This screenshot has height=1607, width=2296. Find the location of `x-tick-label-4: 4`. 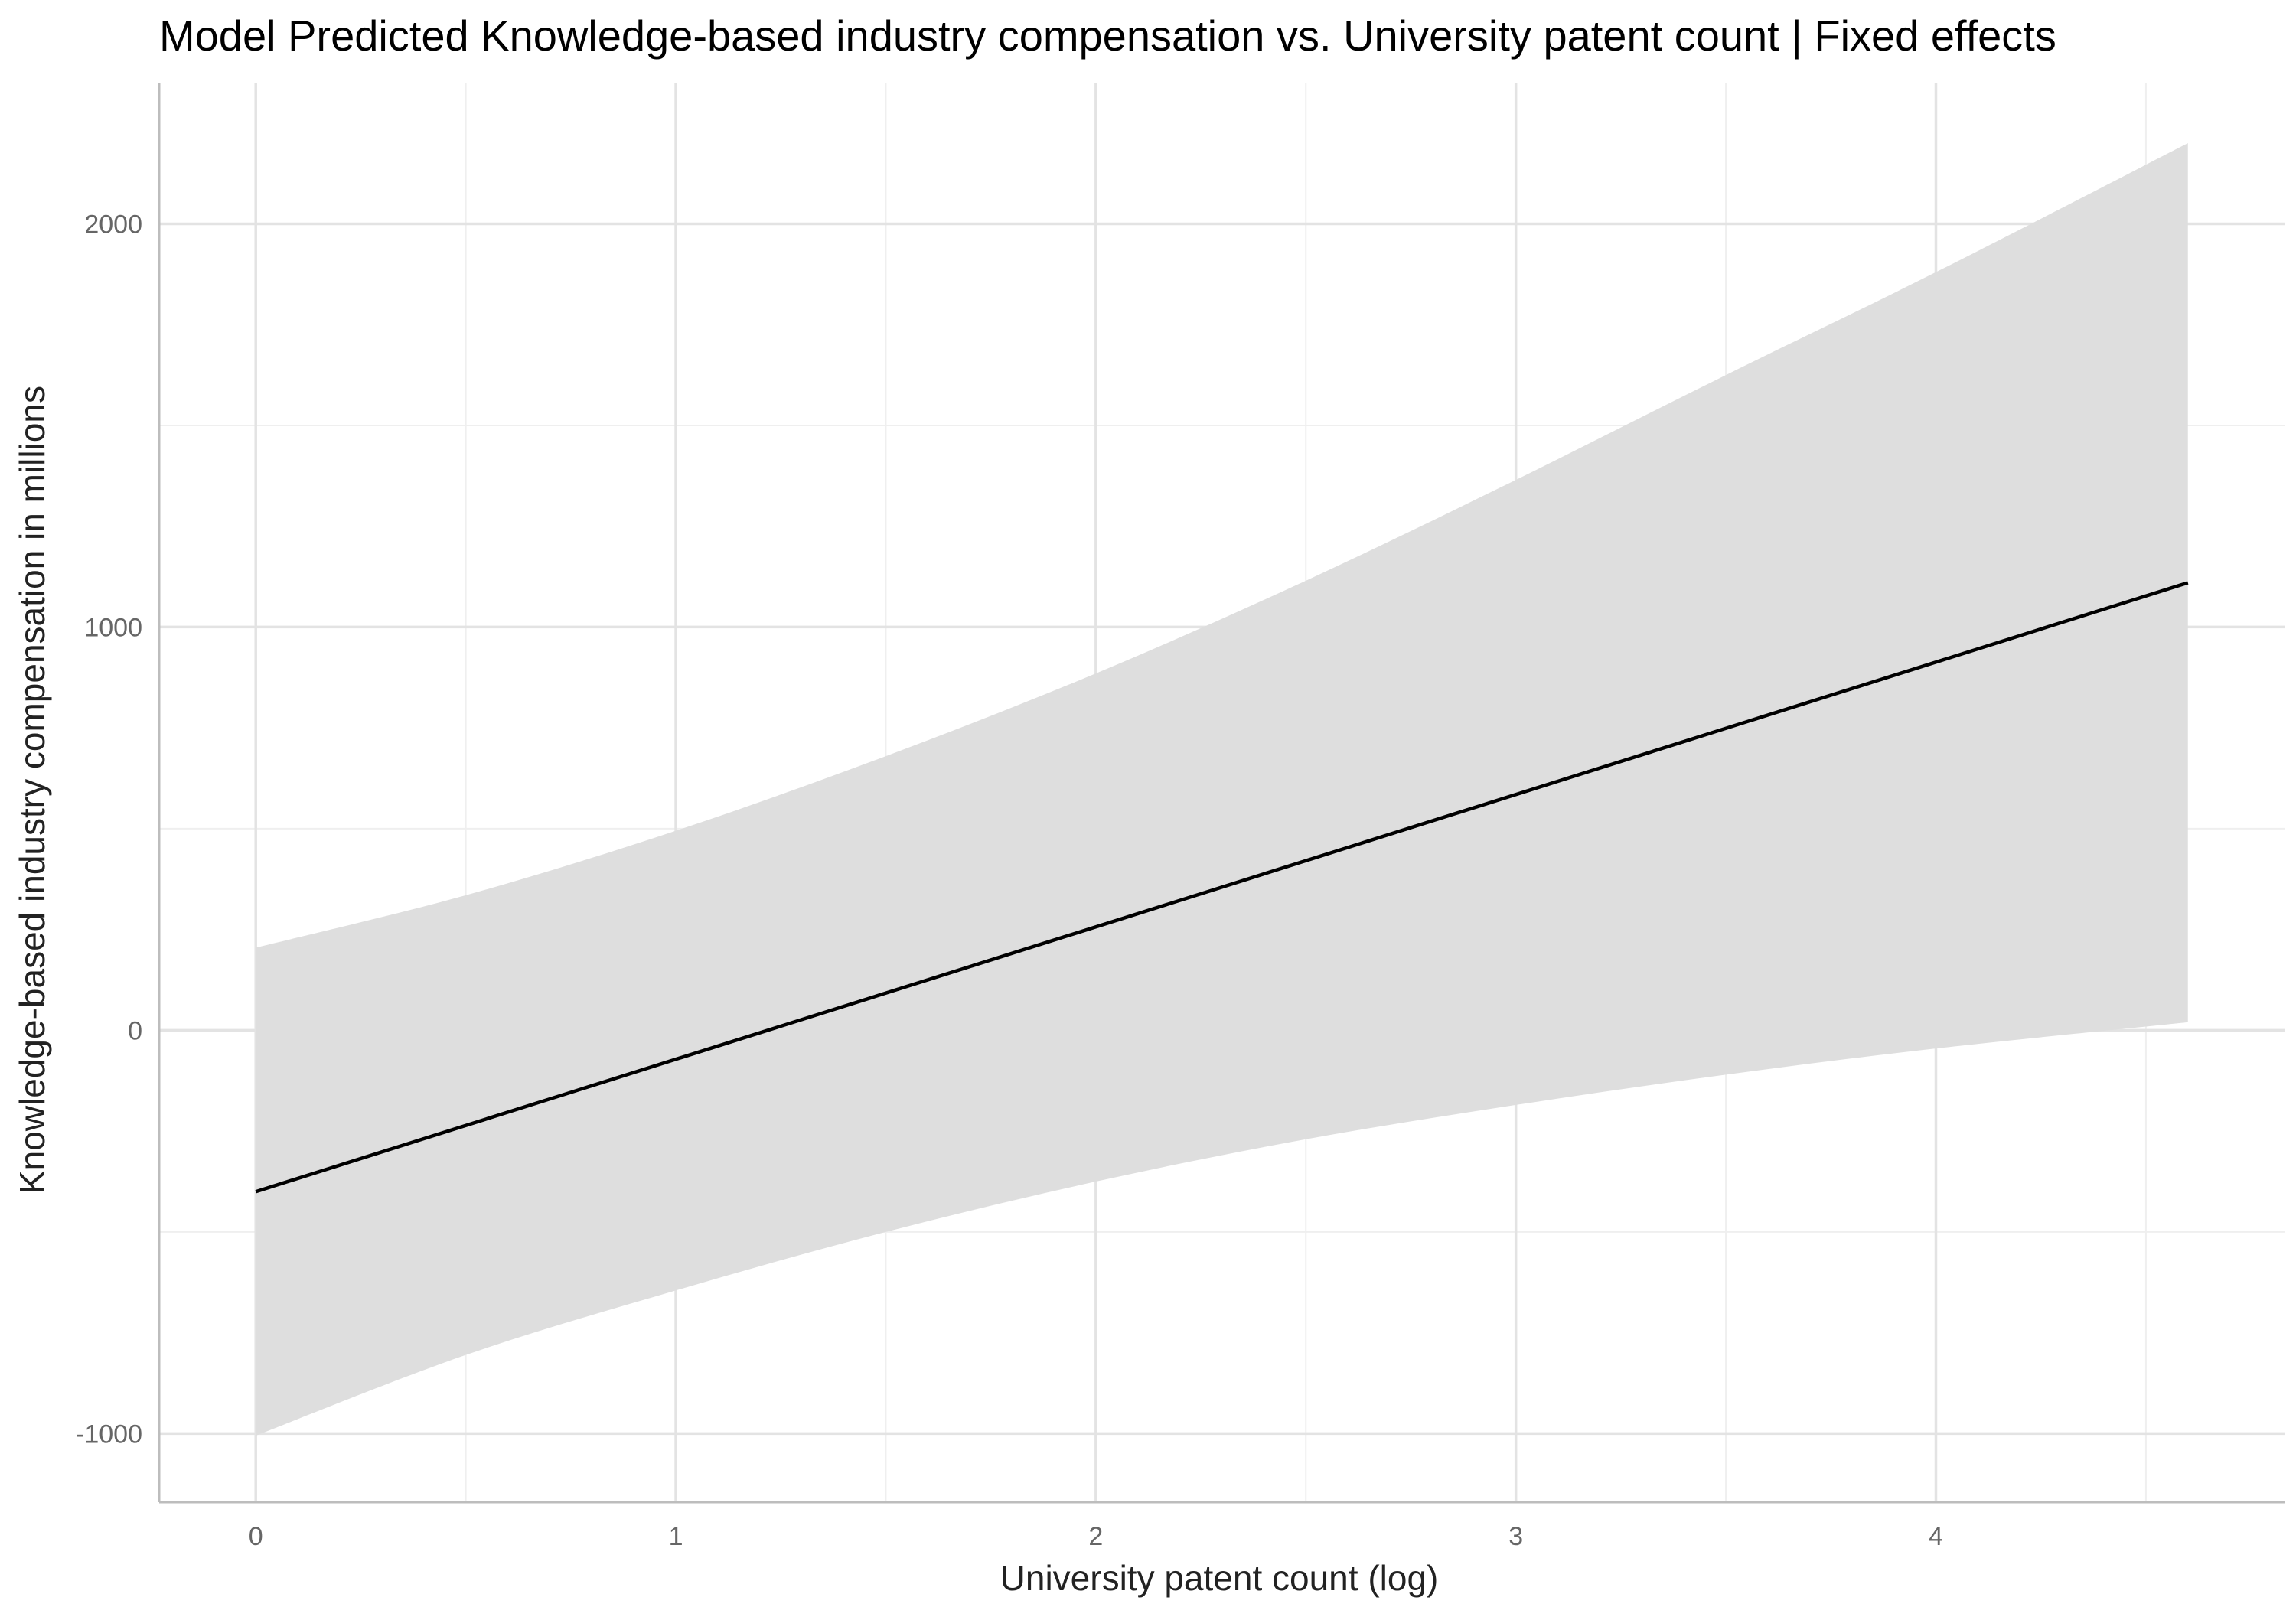

x-tick-label-4: 4 is located at coordinates (1936, 1536).